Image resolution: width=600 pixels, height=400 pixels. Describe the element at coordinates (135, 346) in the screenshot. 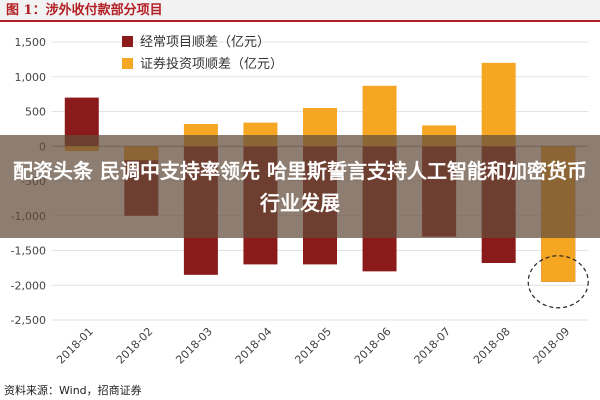

I see `x-tick-label: 2018-02` at that location.